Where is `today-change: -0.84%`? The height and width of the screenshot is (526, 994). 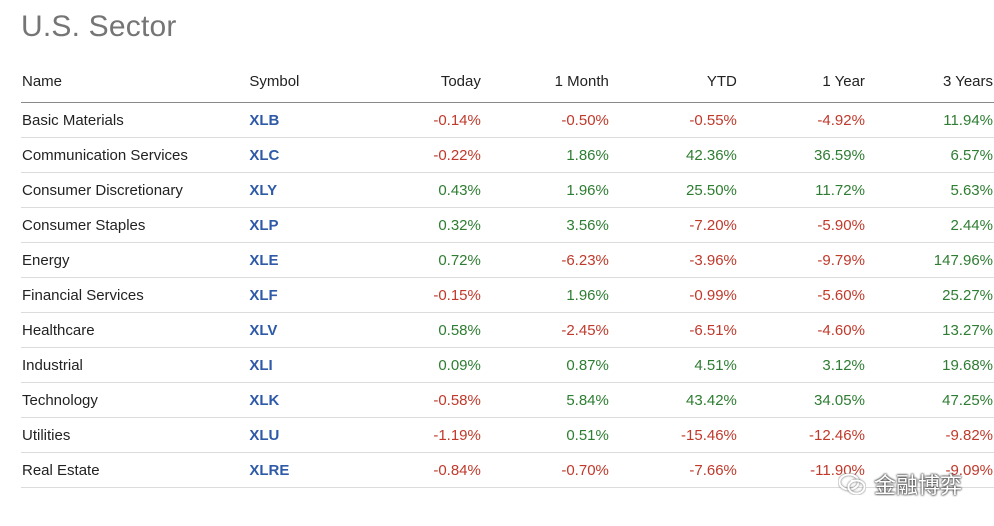 today-change: -0.84% is located at coordinates (421, 470).